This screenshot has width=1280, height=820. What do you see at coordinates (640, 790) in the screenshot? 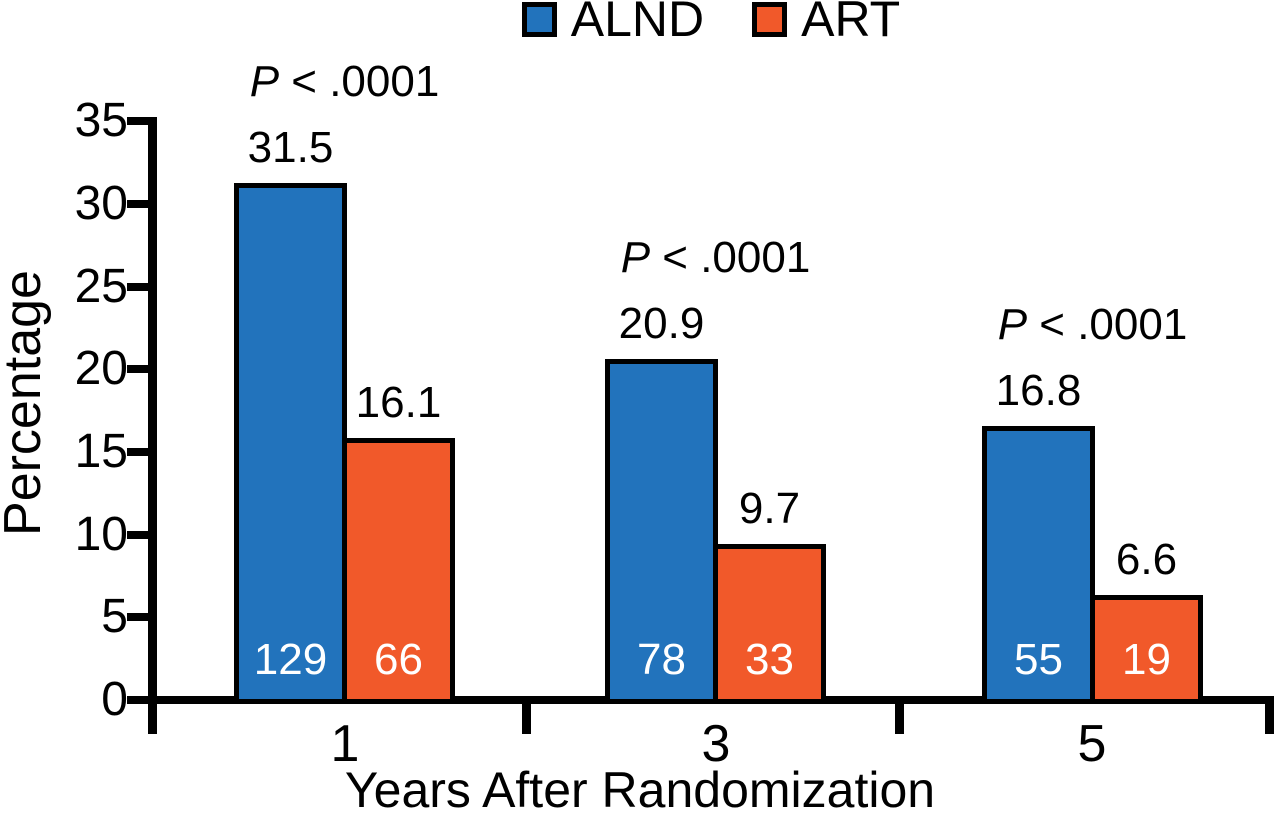
I see `x-axis-title: Years After Randomization` at bounding box center [640, 790].